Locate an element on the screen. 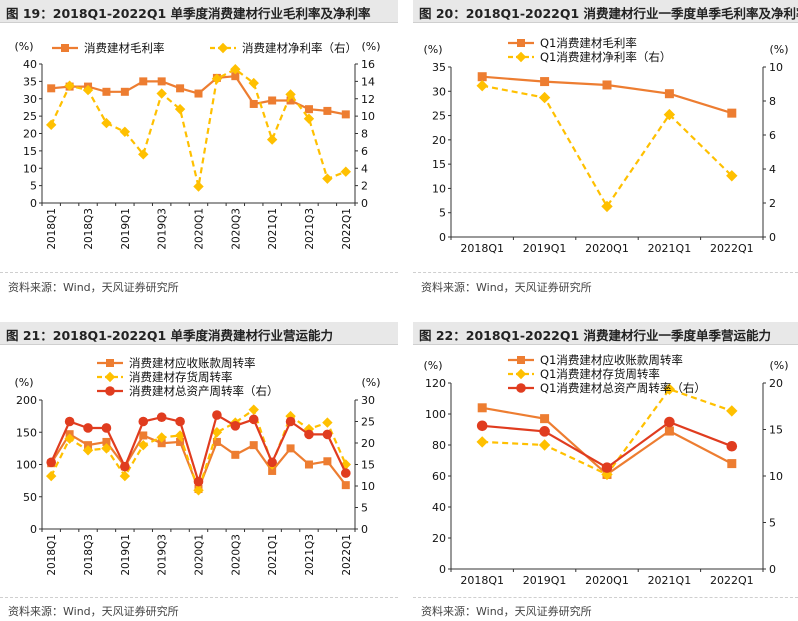  y-tick-label-left: 60 is located at coordinates (439, 476).